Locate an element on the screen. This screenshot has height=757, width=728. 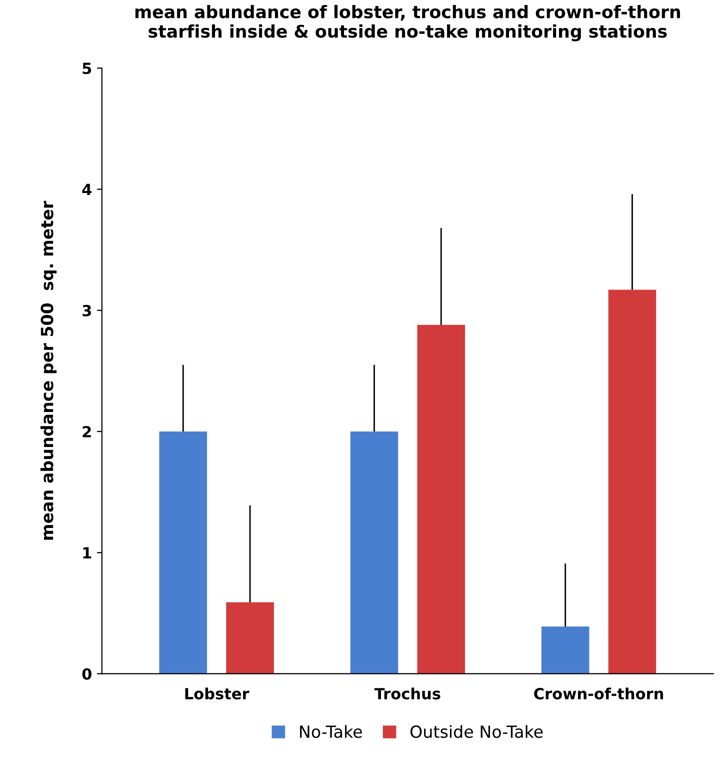
y-tick-label: 0 is located at coordinates (87, 674).